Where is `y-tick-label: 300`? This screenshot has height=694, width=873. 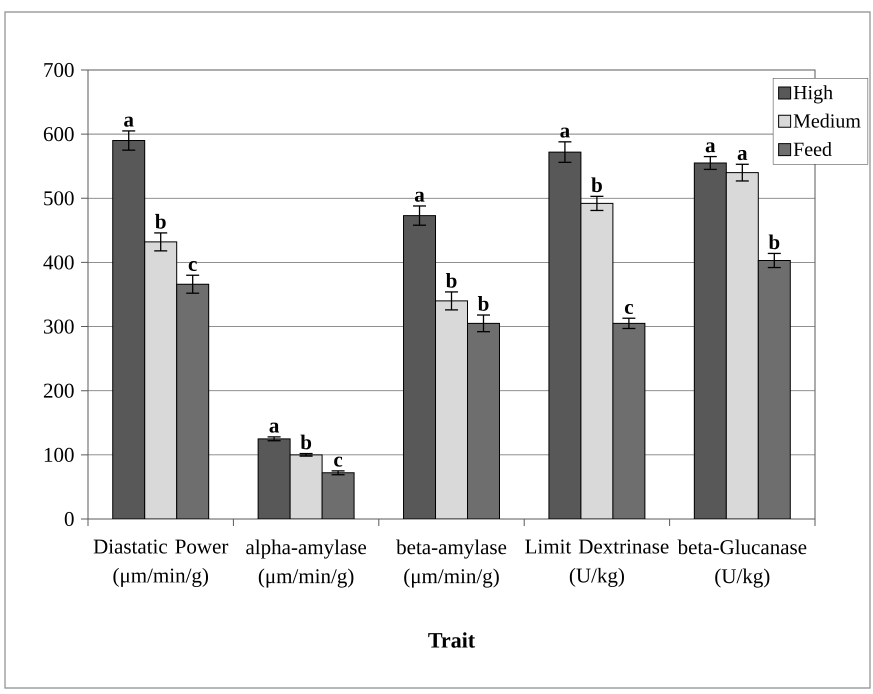 y-tick-label: 300 is located at coordinates (59, 326).